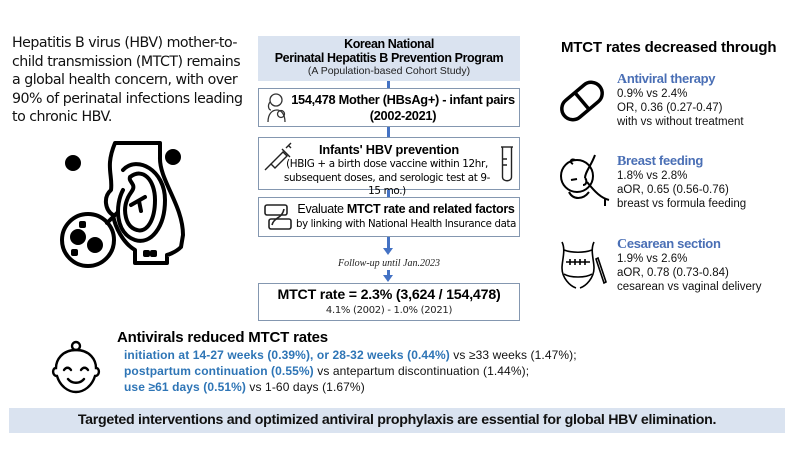  I want to click on evaluate-title: Evaluate MTCT rate and related factors, so click(406, 209).